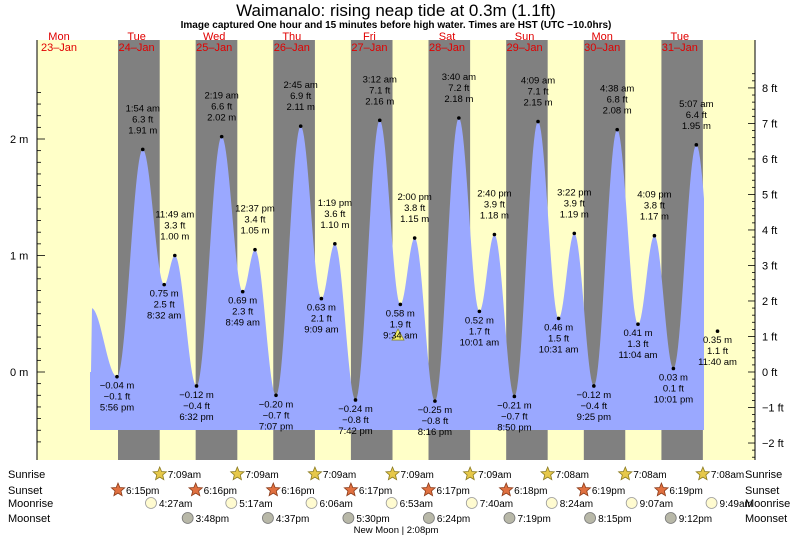 Image resolution: width=793 pixels, height=538 pixels. What do you see at coordinates (769, 337) in the screenshot?
I see `right-axis-label: 1 ft` at bounding box center [769, 337].